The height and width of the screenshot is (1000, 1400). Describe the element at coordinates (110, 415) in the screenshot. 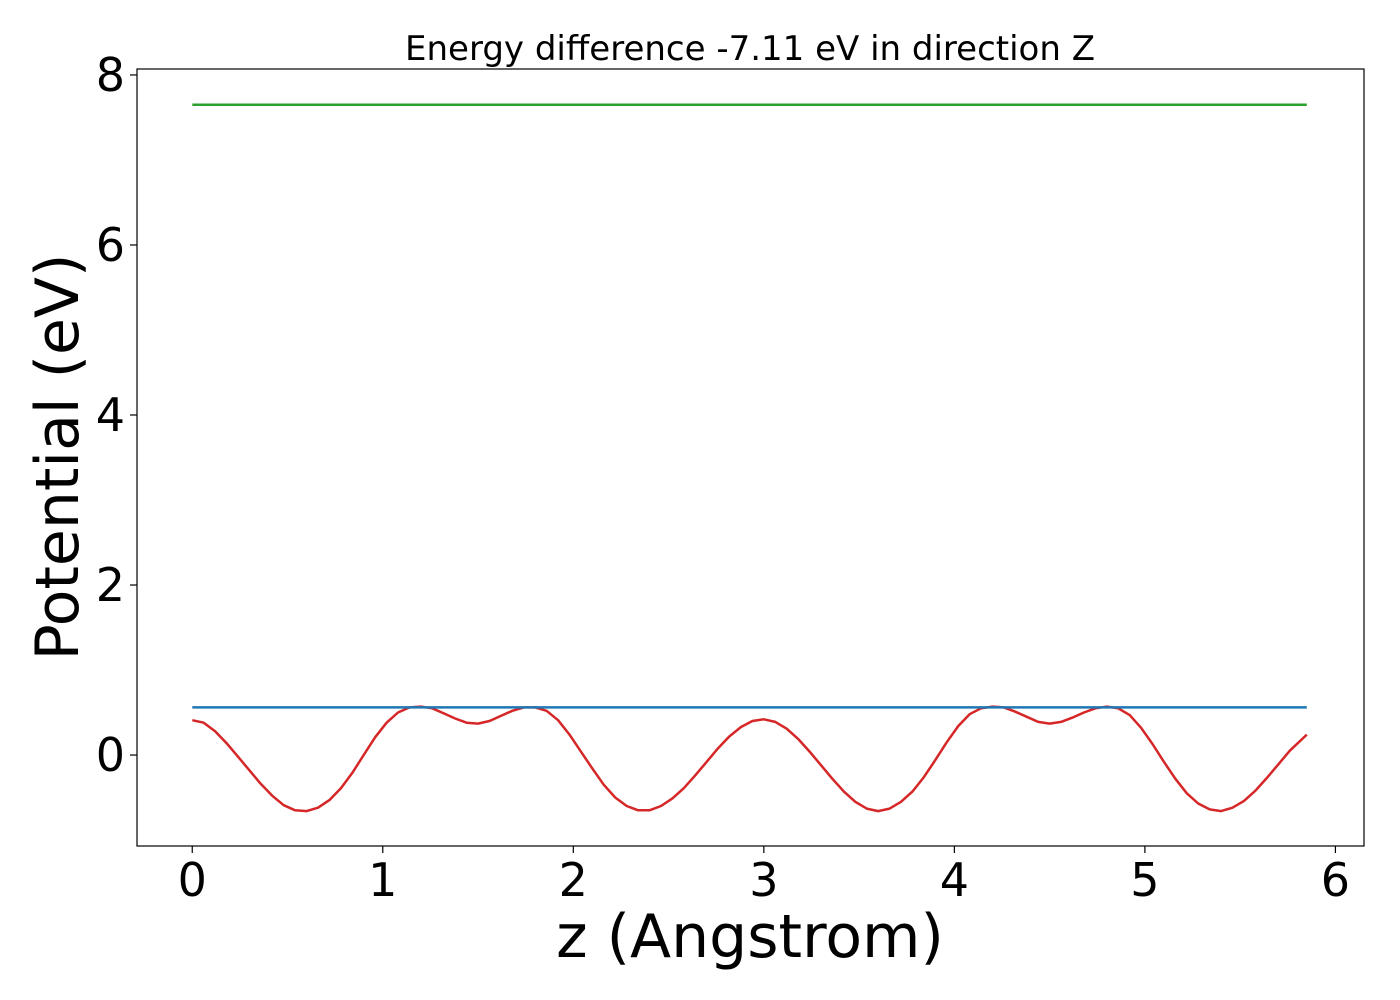

I see `y-tick-label: 4` at that location.